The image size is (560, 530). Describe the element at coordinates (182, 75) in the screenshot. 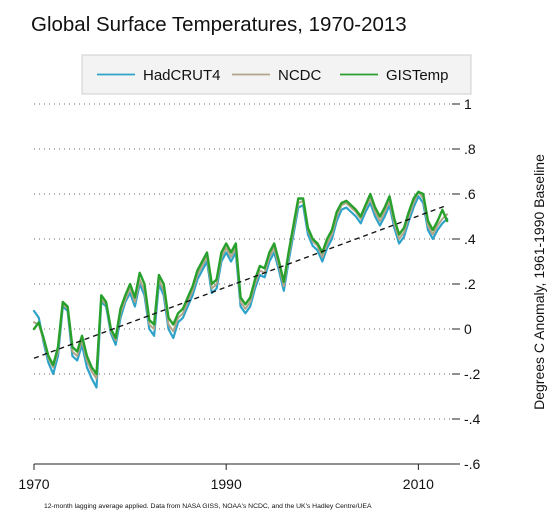

I see `legend-label-hadcrut4: HadCRUT4` at that location.